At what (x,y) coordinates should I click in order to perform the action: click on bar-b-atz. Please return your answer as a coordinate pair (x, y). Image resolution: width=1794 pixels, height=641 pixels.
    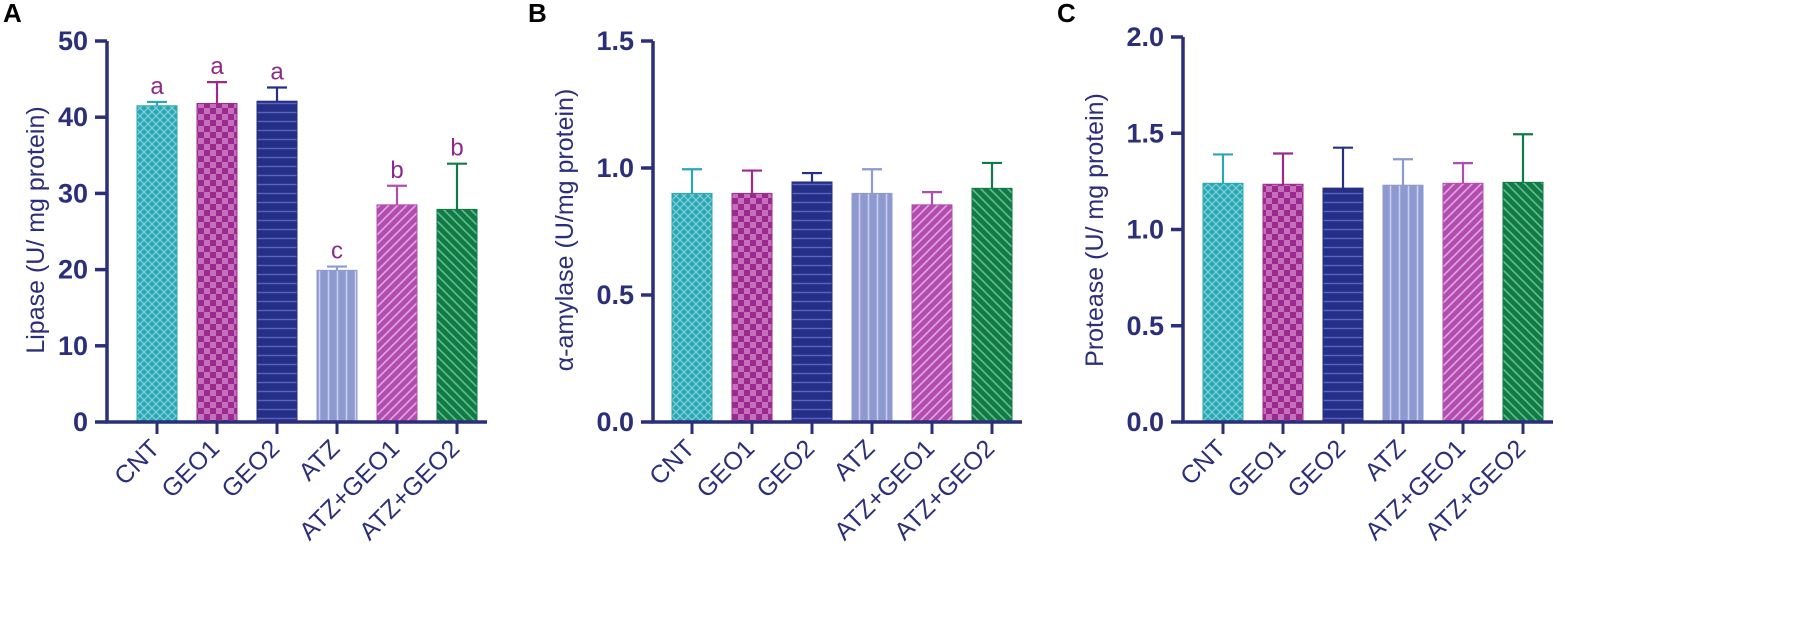
    Looking at the image, I should click on (872, 307).